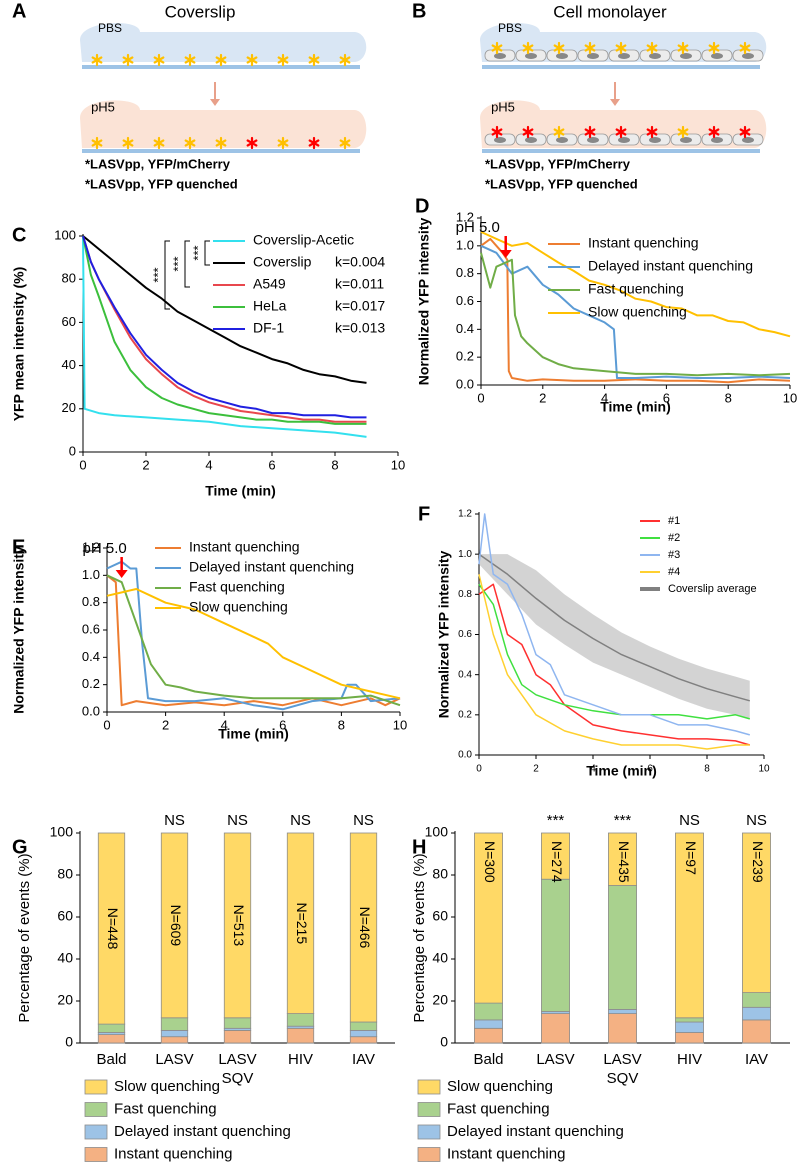  Describe the element at coordinates (19, 11) in the screenshot. I see `panel-label: A` at that location.